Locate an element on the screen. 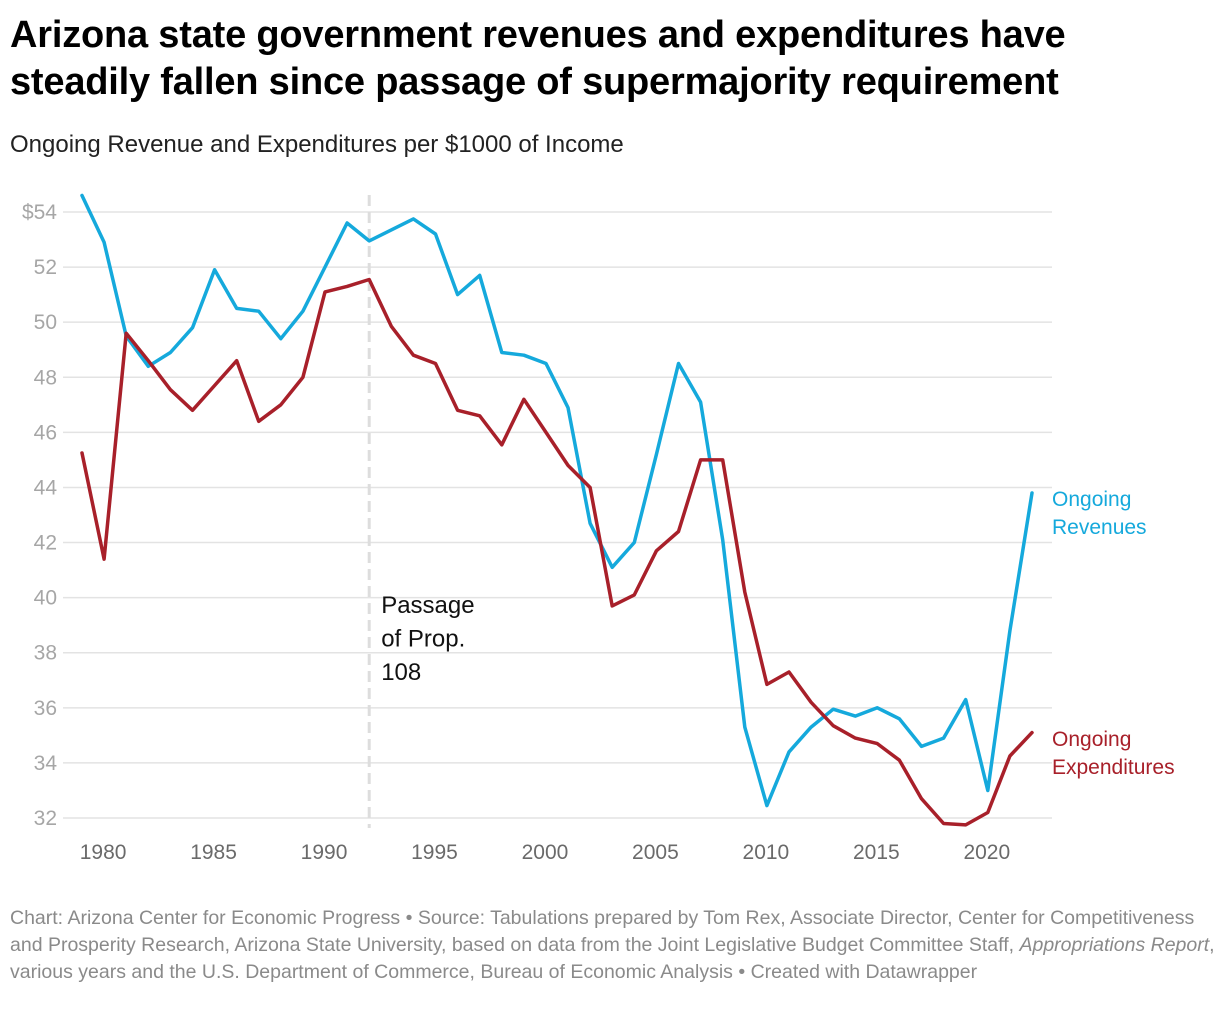  x-tick-label: 2010 is located at coordinates (766, 852).